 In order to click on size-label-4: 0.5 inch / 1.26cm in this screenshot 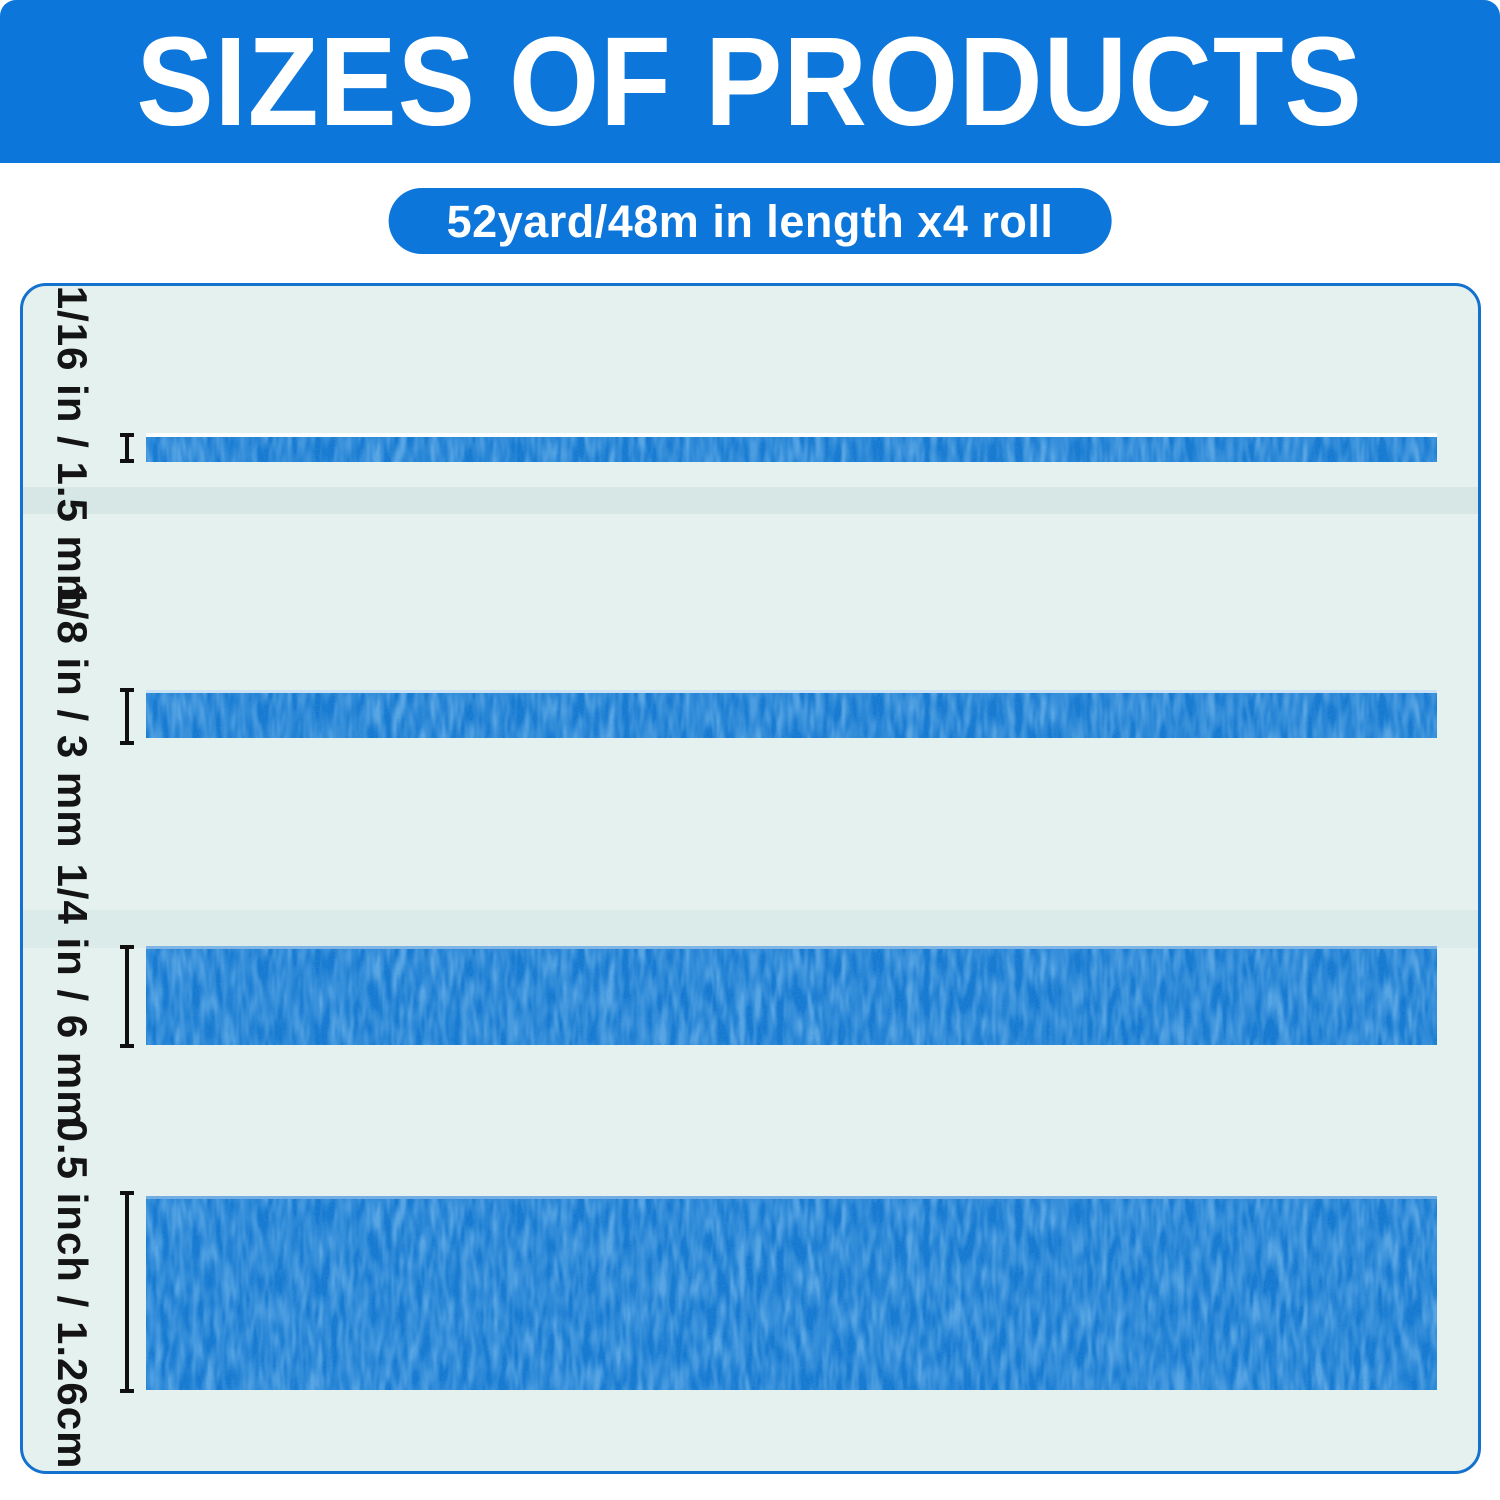, I will do `click(72, 1294)`.